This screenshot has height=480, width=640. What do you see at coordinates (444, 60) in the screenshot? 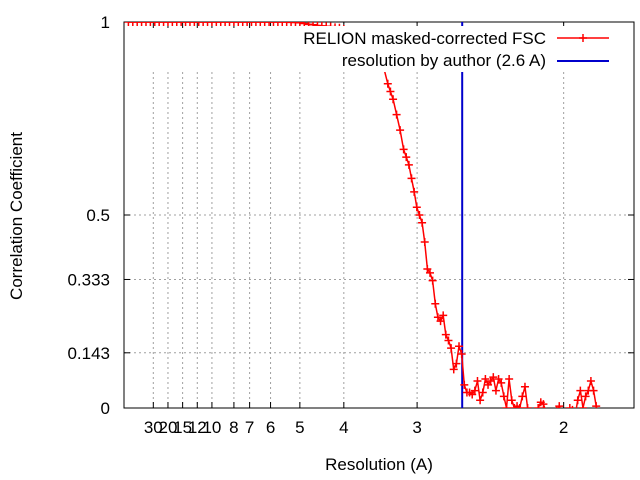
I see `legend-label-author-resolution: resolution by author (2.6 A)` at bounding box center [444, 60].